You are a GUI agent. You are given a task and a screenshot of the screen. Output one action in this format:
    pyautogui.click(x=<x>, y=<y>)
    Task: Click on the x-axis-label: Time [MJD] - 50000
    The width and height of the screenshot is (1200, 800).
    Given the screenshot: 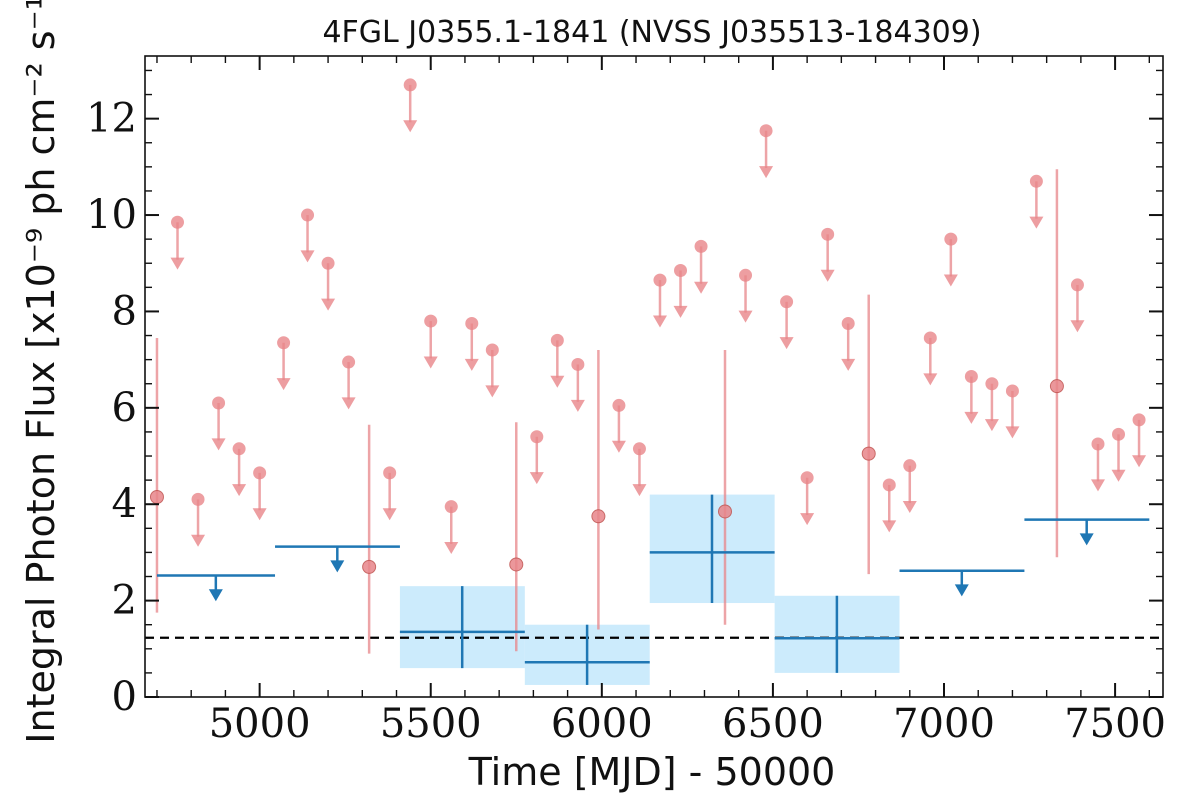 What is the action you would take?
    pyautogui.click(x=652, y=772)
    